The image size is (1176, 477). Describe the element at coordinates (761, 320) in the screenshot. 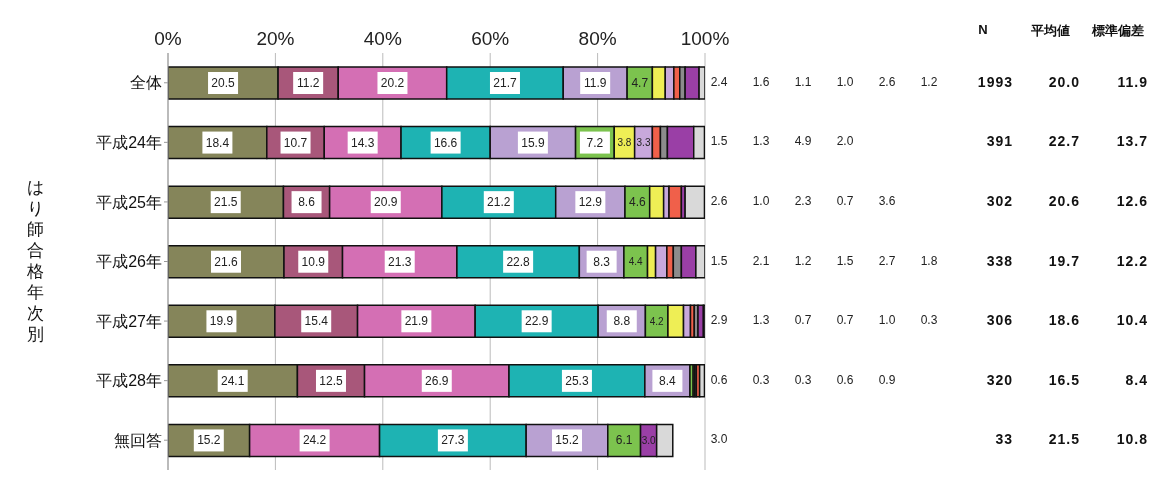

I see `text: 1.3` at that location.